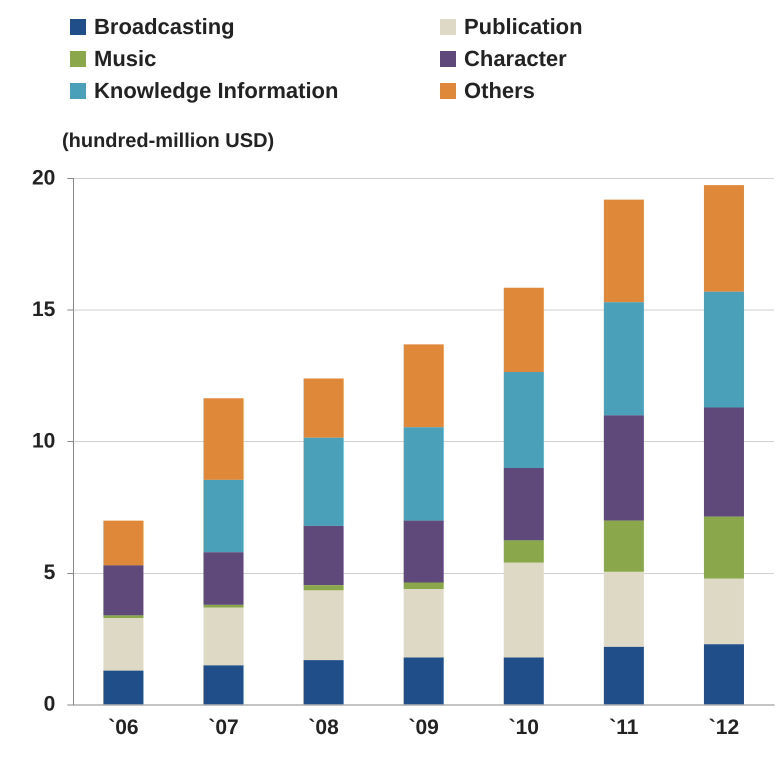  What do you see at coordinates (499, 91) in the screenshot?
I see `legend-label: Others` at bounding box center [499, 91].